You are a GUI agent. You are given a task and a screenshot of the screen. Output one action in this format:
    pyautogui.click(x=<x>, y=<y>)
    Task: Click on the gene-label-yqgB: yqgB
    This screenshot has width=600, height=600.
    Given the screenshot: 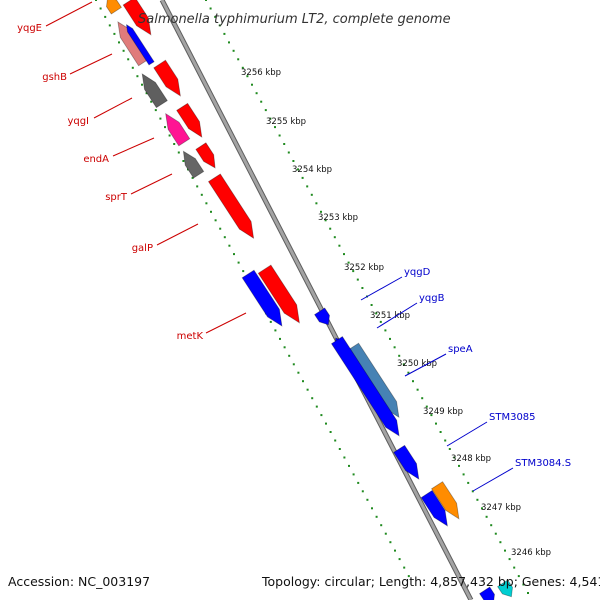 What is the action you would take?
    pyautogui.click(x=432, y=298)
    